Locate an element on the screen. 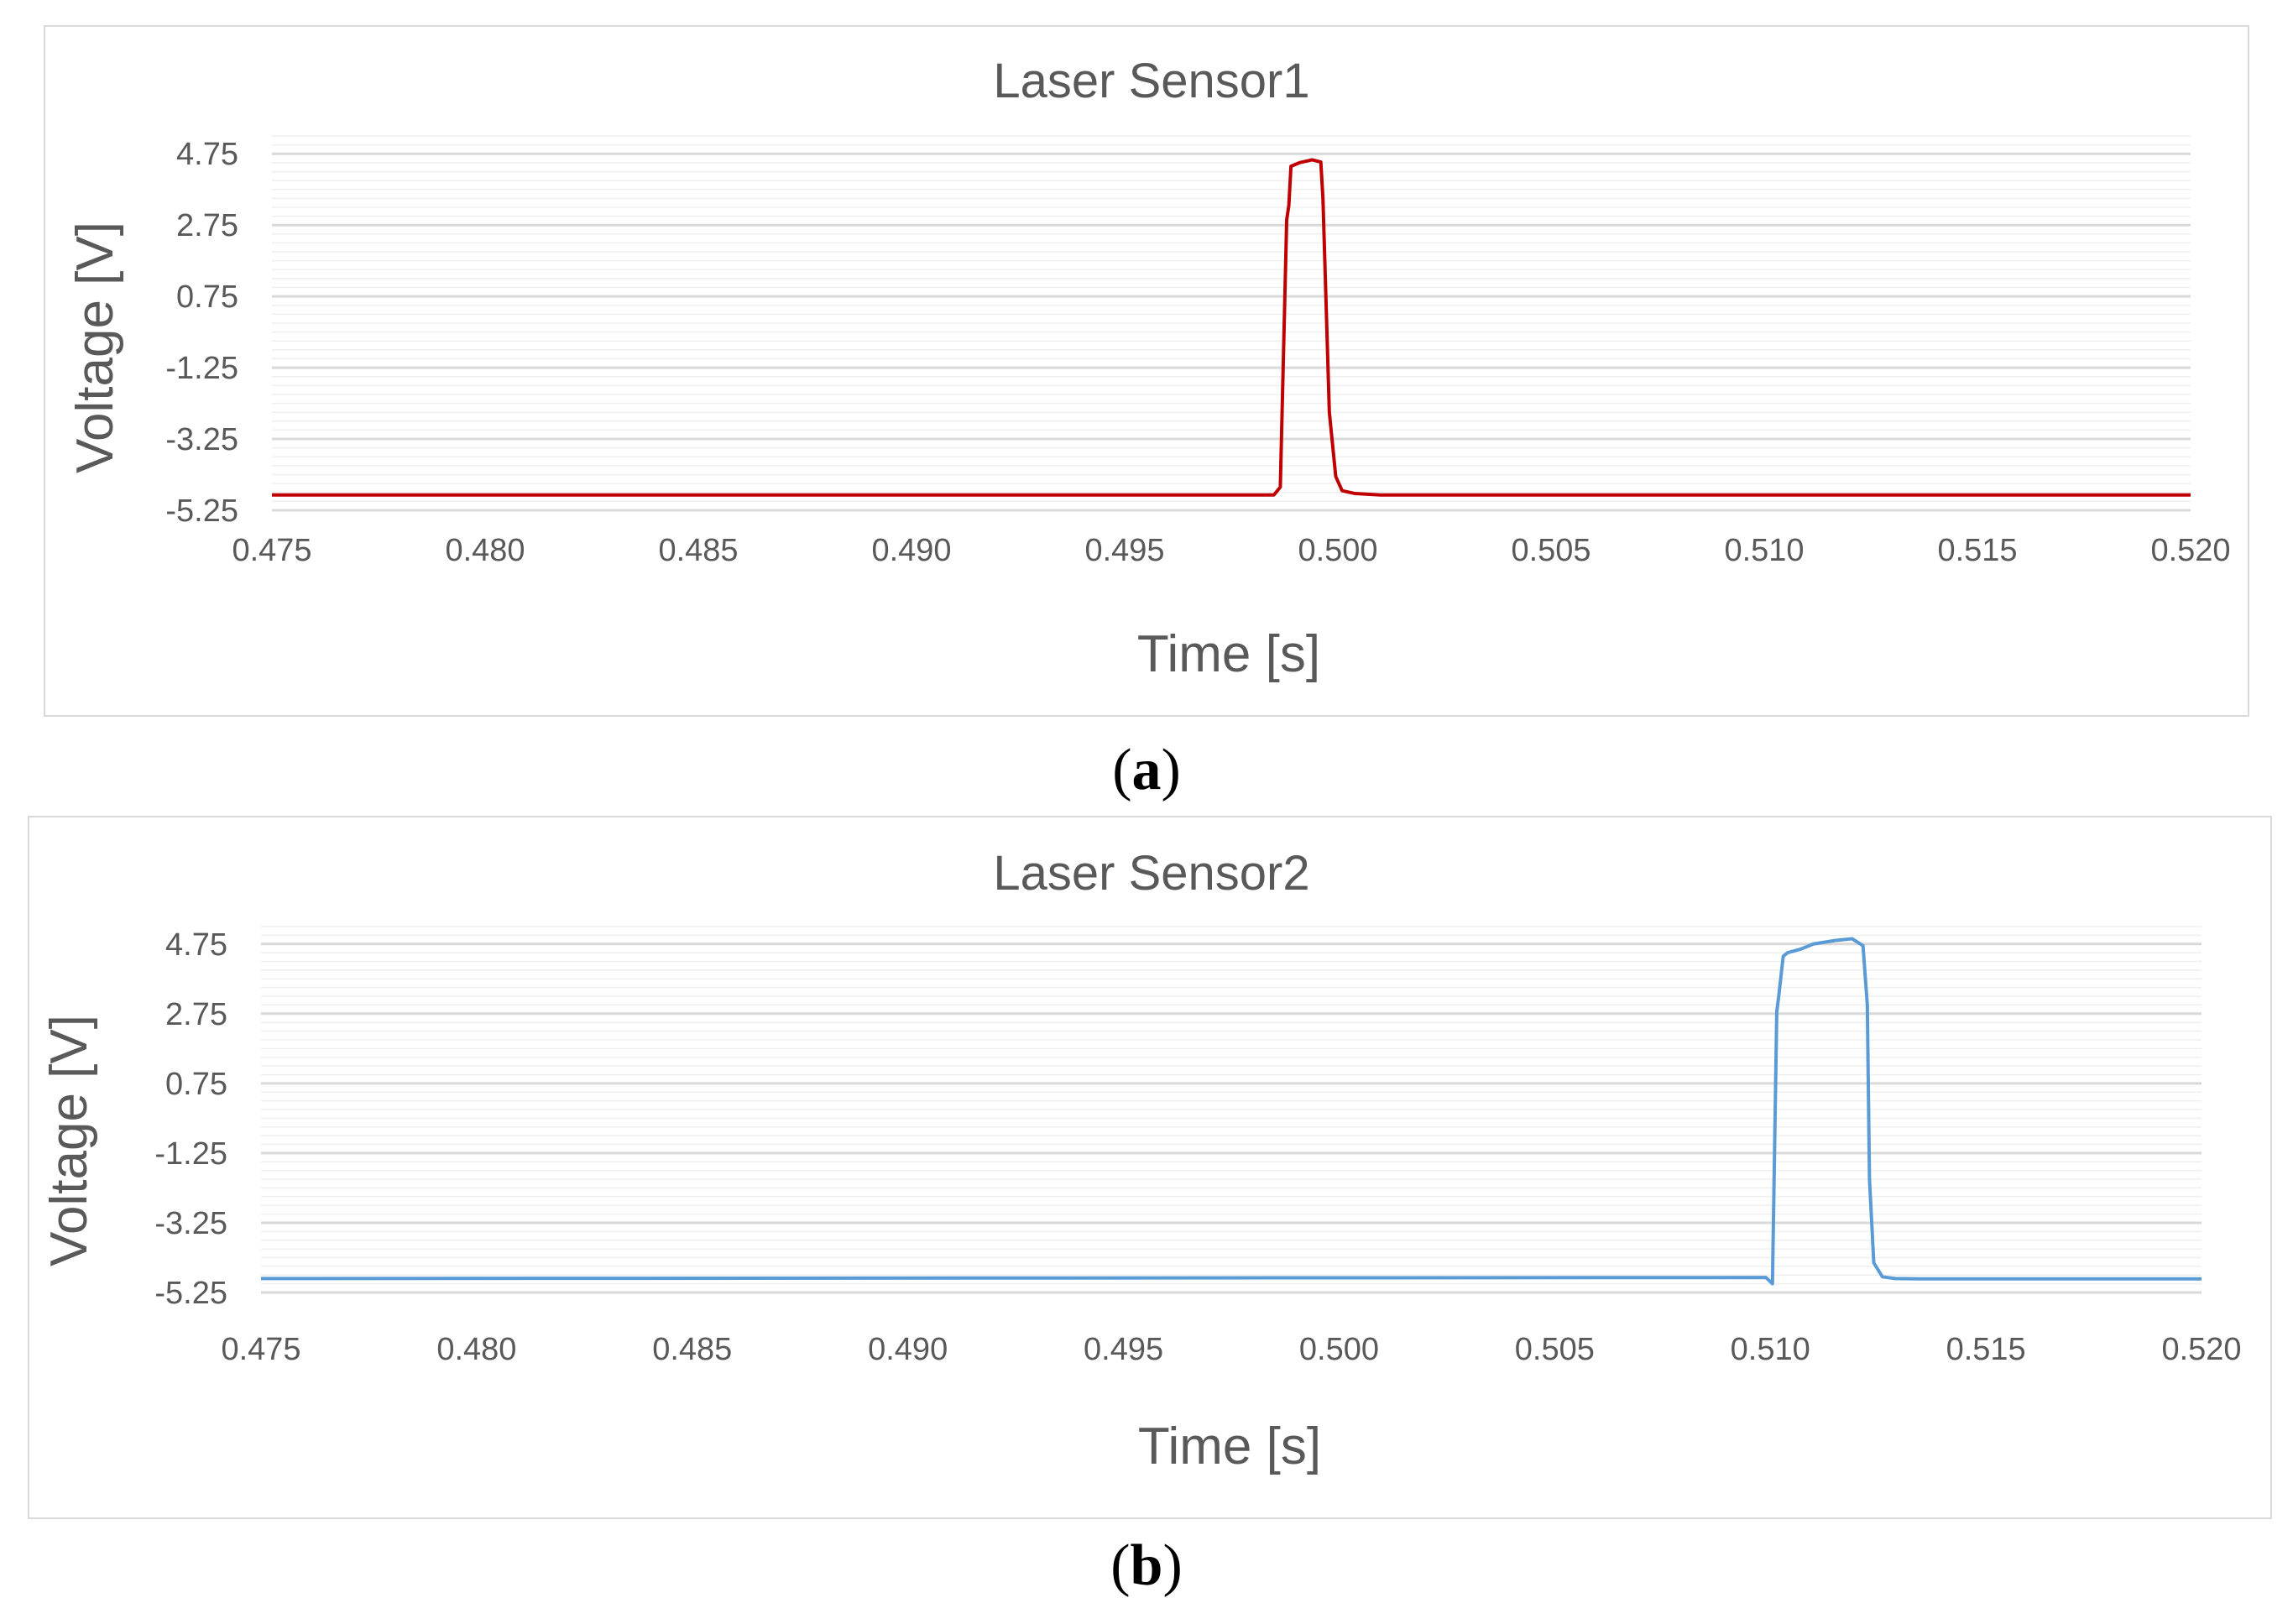 The width and height of the screenshot is (2293, 1624). caption-a: (a) is located at coordinates (1147, 770).